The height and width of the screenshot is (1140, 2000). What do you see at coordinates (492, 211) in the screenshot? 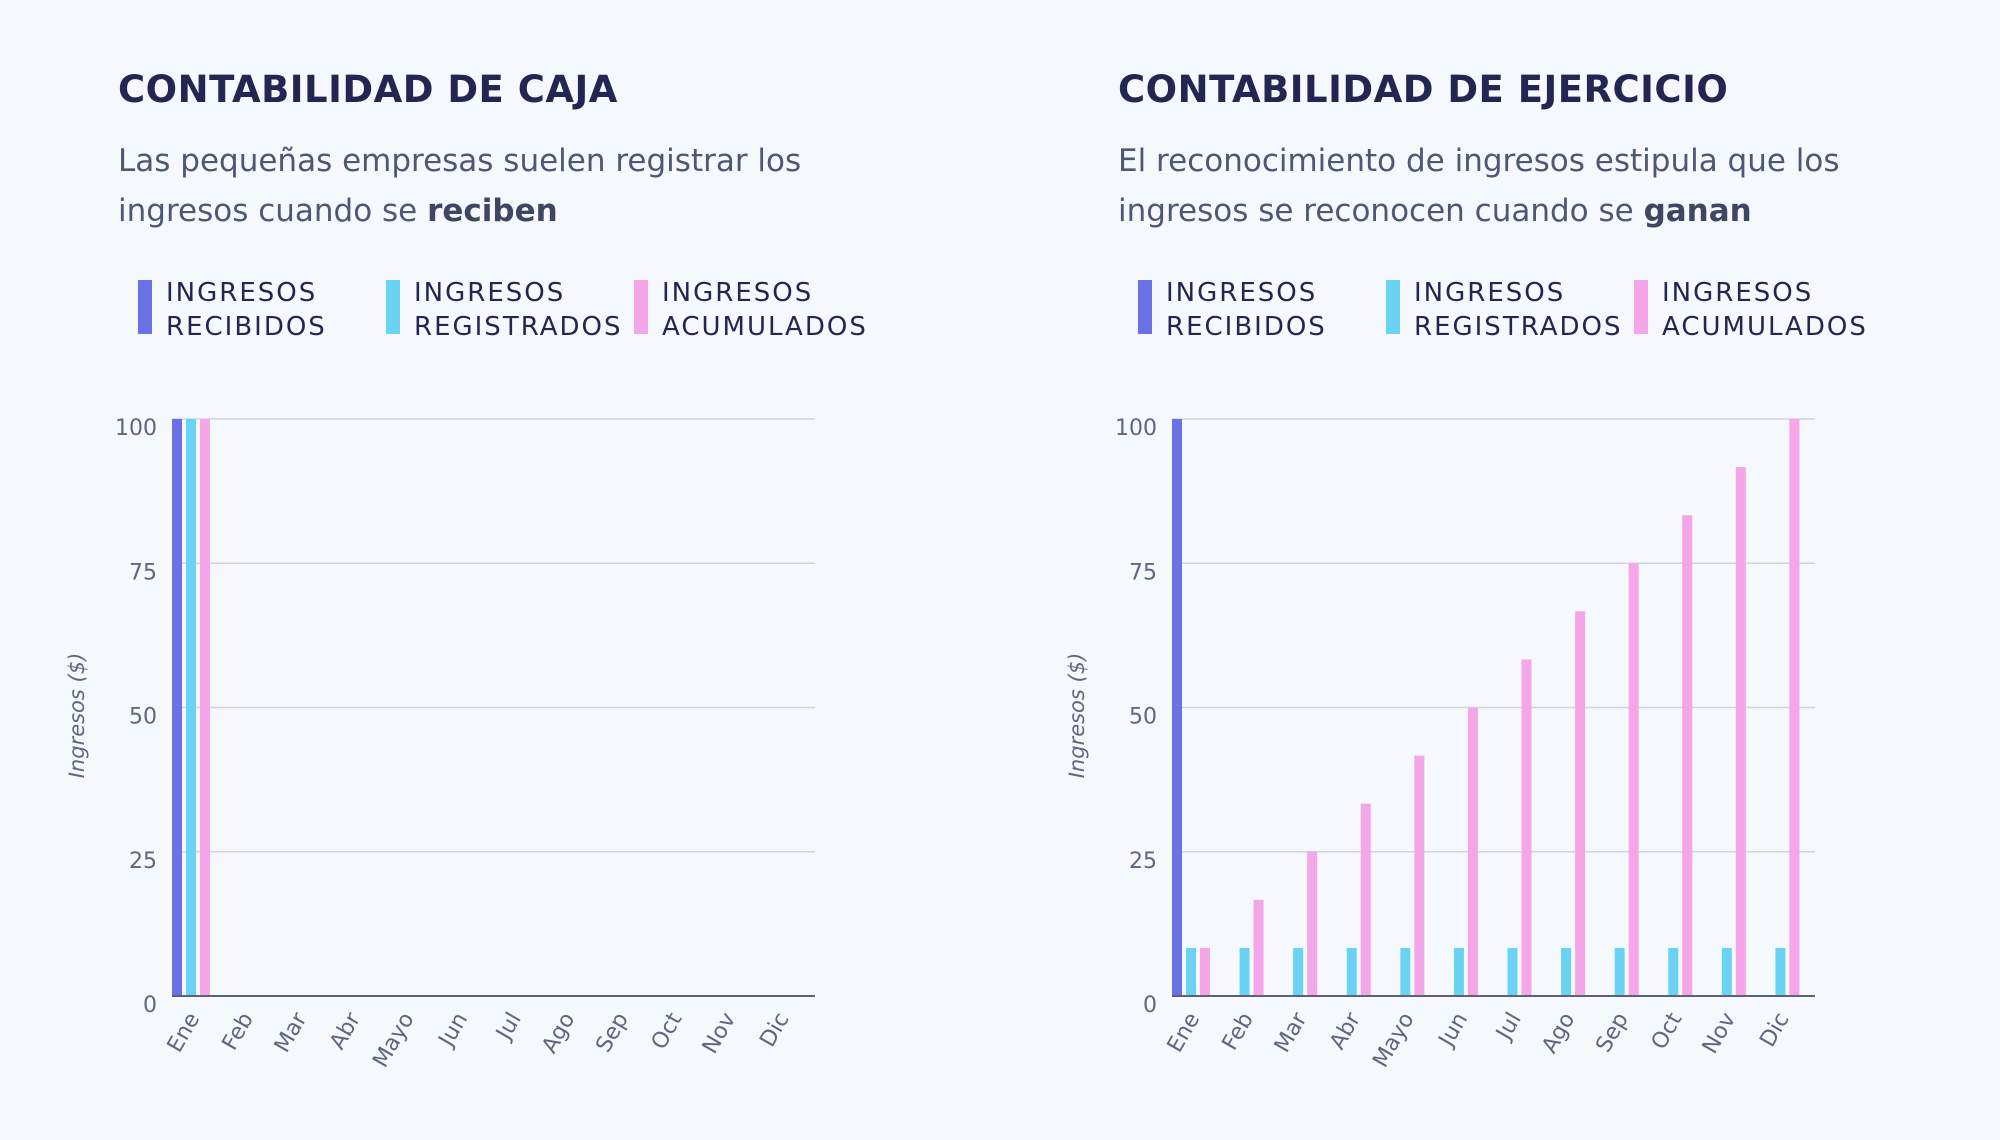
I see `subtitle-emphasis: reciben` at bounding box center [492, 211].